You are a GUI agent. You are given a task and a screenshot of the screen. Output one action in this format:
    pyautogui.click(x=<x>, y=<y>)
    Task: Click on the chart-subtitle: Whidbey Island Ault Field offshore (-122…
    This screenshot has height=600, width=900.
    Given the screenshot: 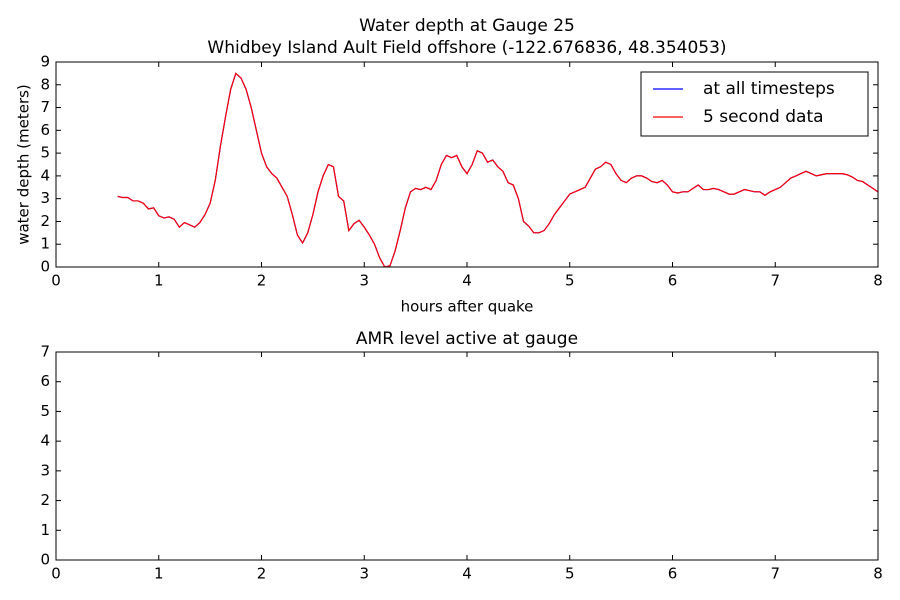 What is the action you would take?
    pyautogui.click(x=466, y=48)
    